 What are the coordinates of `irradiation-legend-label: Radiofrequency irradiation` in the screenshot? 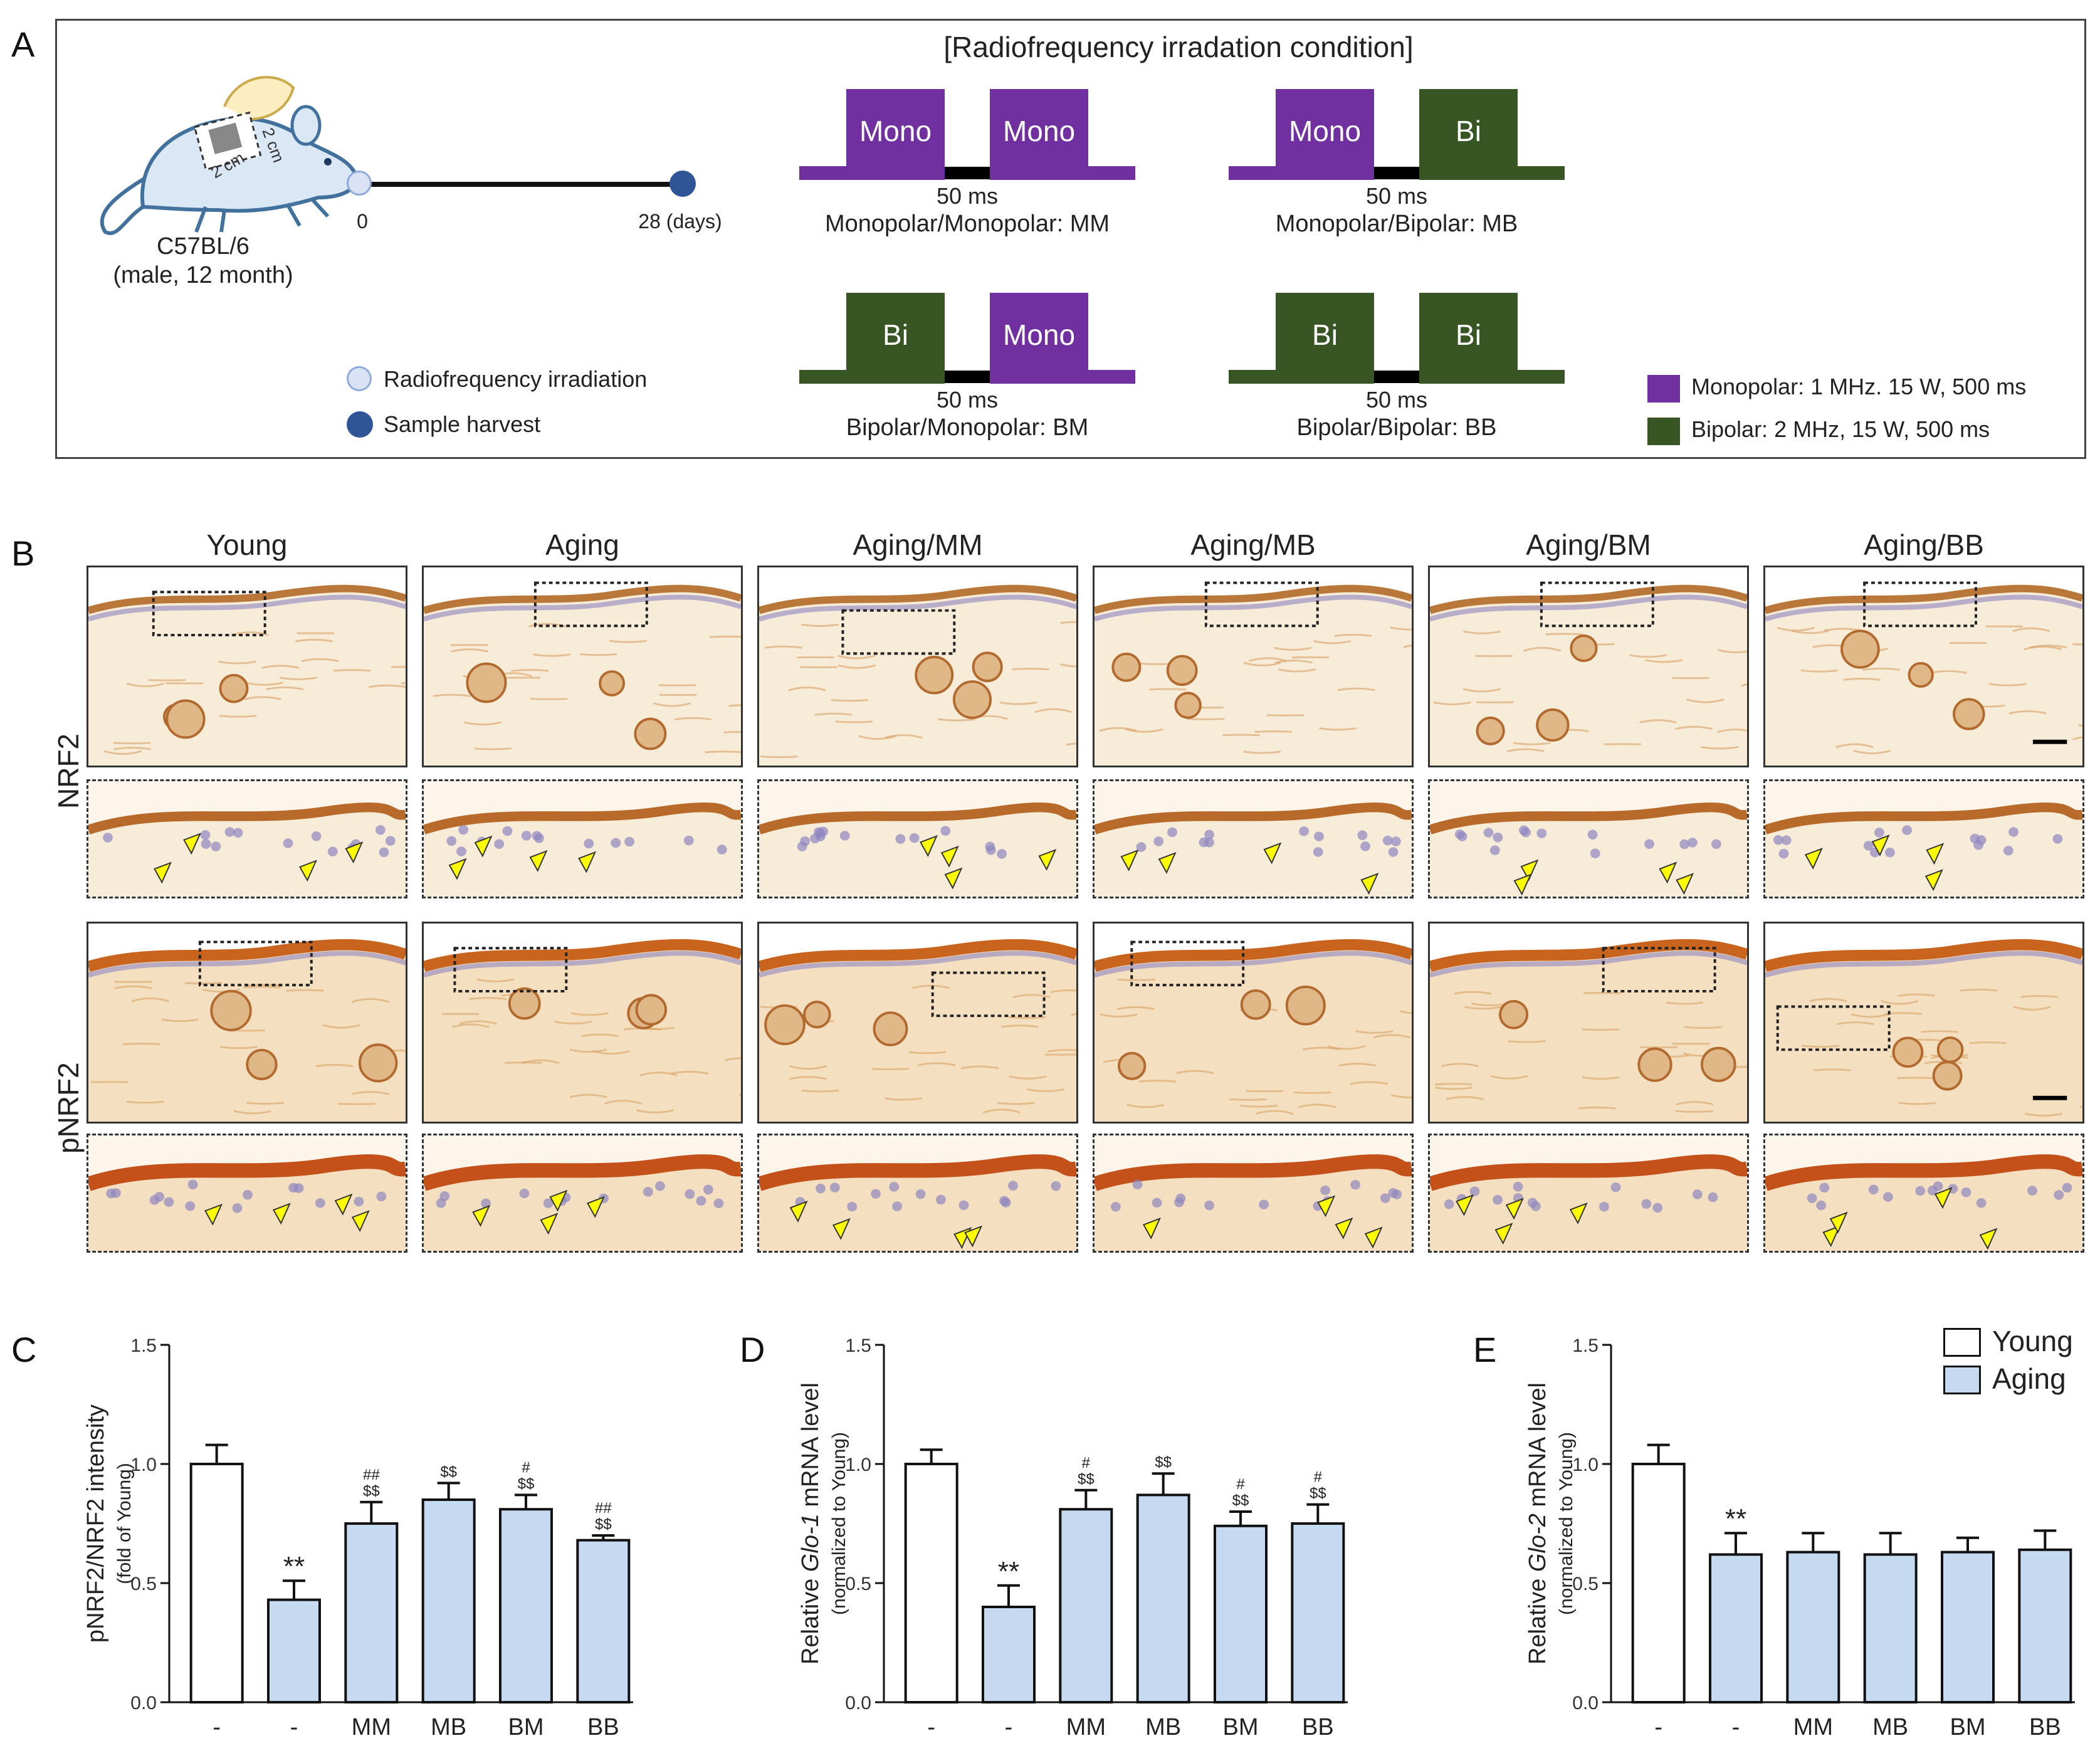 It's located at (516, 379).